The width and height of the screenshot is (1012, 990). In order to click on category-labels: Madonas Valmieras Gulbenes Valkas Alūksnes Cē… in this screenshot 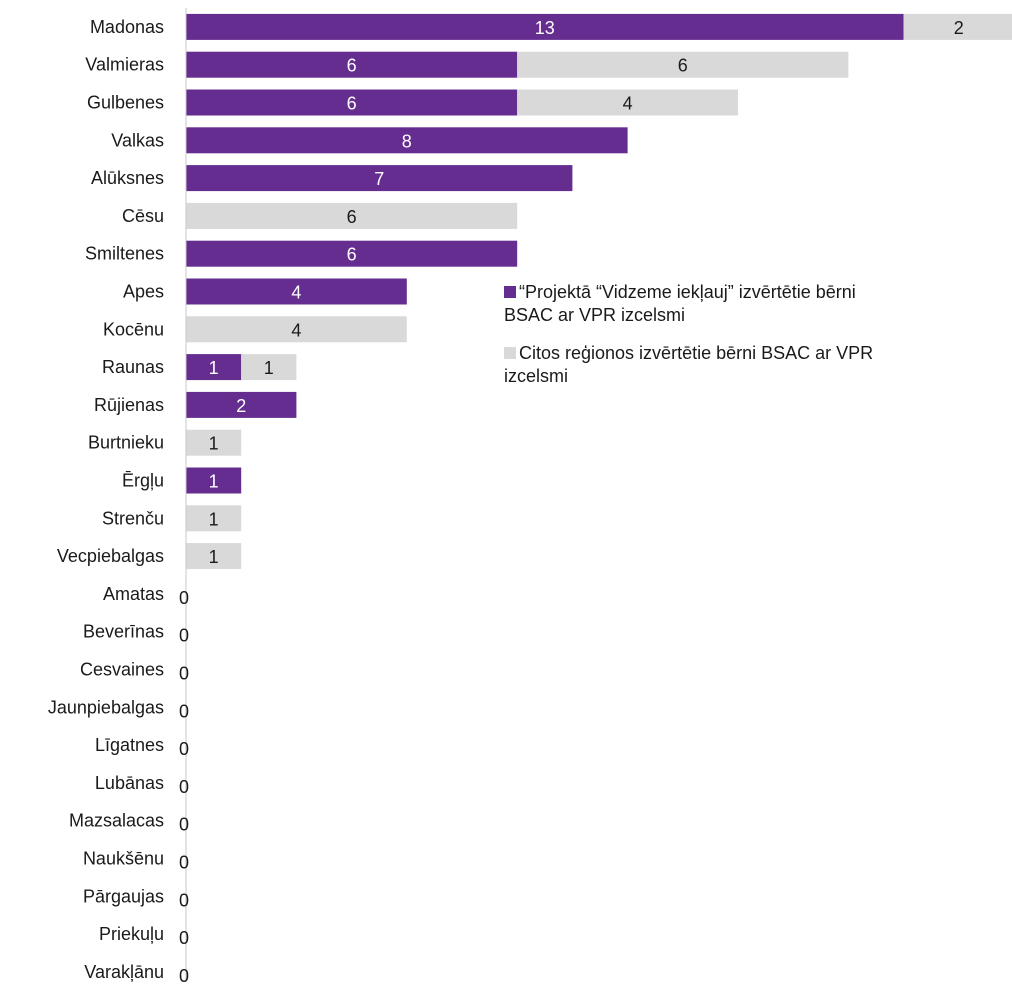, I will do `click(106, 499)`.